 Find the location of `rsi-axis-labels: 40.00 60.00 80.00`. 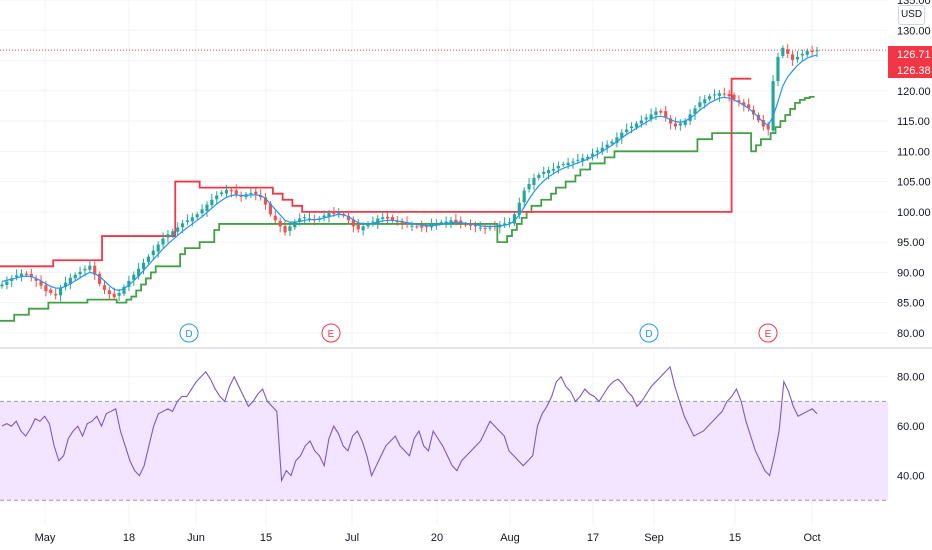

rsi-axis-labels: 40.00 60.00 80.00 is located at coordinates (911, 427).